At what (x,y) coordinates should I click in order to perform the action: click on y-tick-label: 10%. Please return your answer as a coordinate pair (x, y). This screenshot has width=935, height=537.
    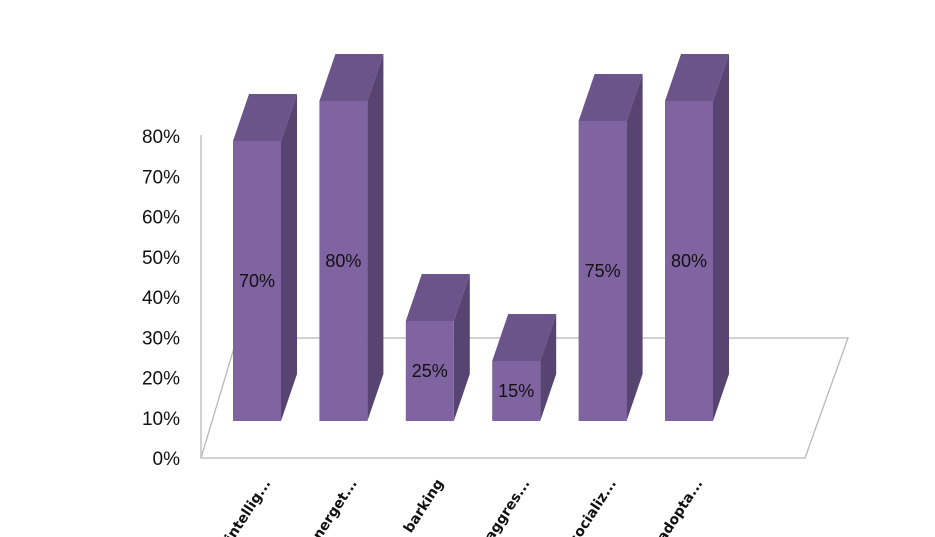
    Looking at the image, I should click on (161, 419).